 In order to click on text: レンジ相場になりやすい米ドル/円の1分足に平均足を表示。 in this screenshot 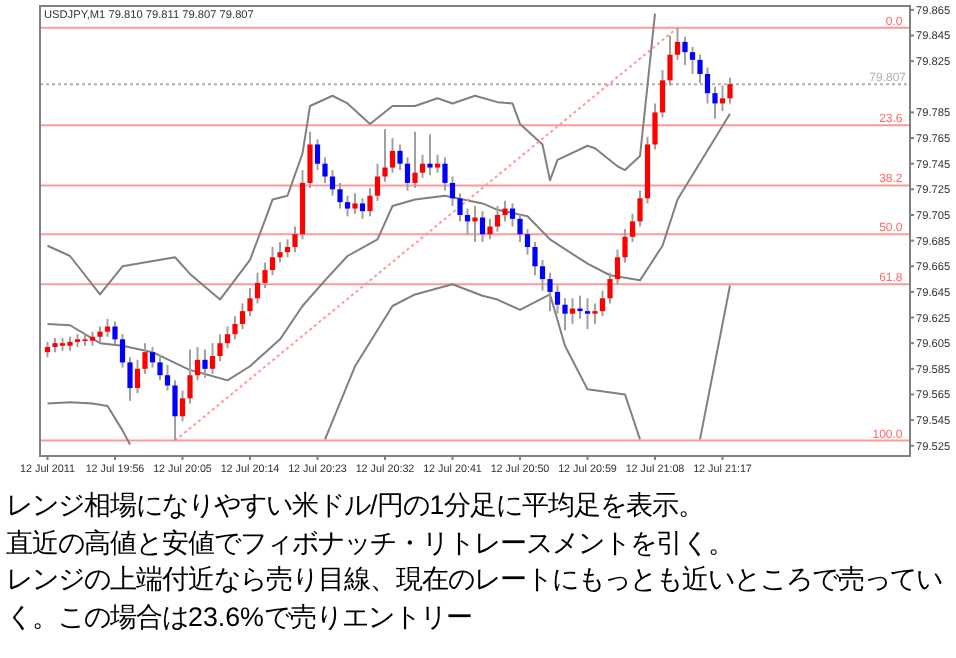, I will do `click(356, 506)`.